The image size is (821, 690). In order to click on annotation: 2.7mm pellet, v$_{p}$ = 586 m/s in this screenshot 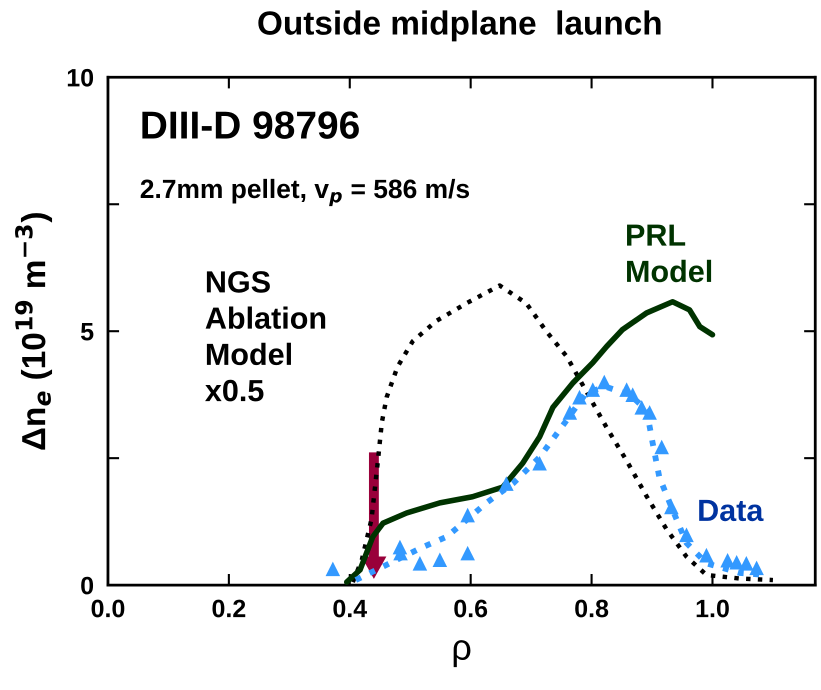, I will do `click(305, 192)`.